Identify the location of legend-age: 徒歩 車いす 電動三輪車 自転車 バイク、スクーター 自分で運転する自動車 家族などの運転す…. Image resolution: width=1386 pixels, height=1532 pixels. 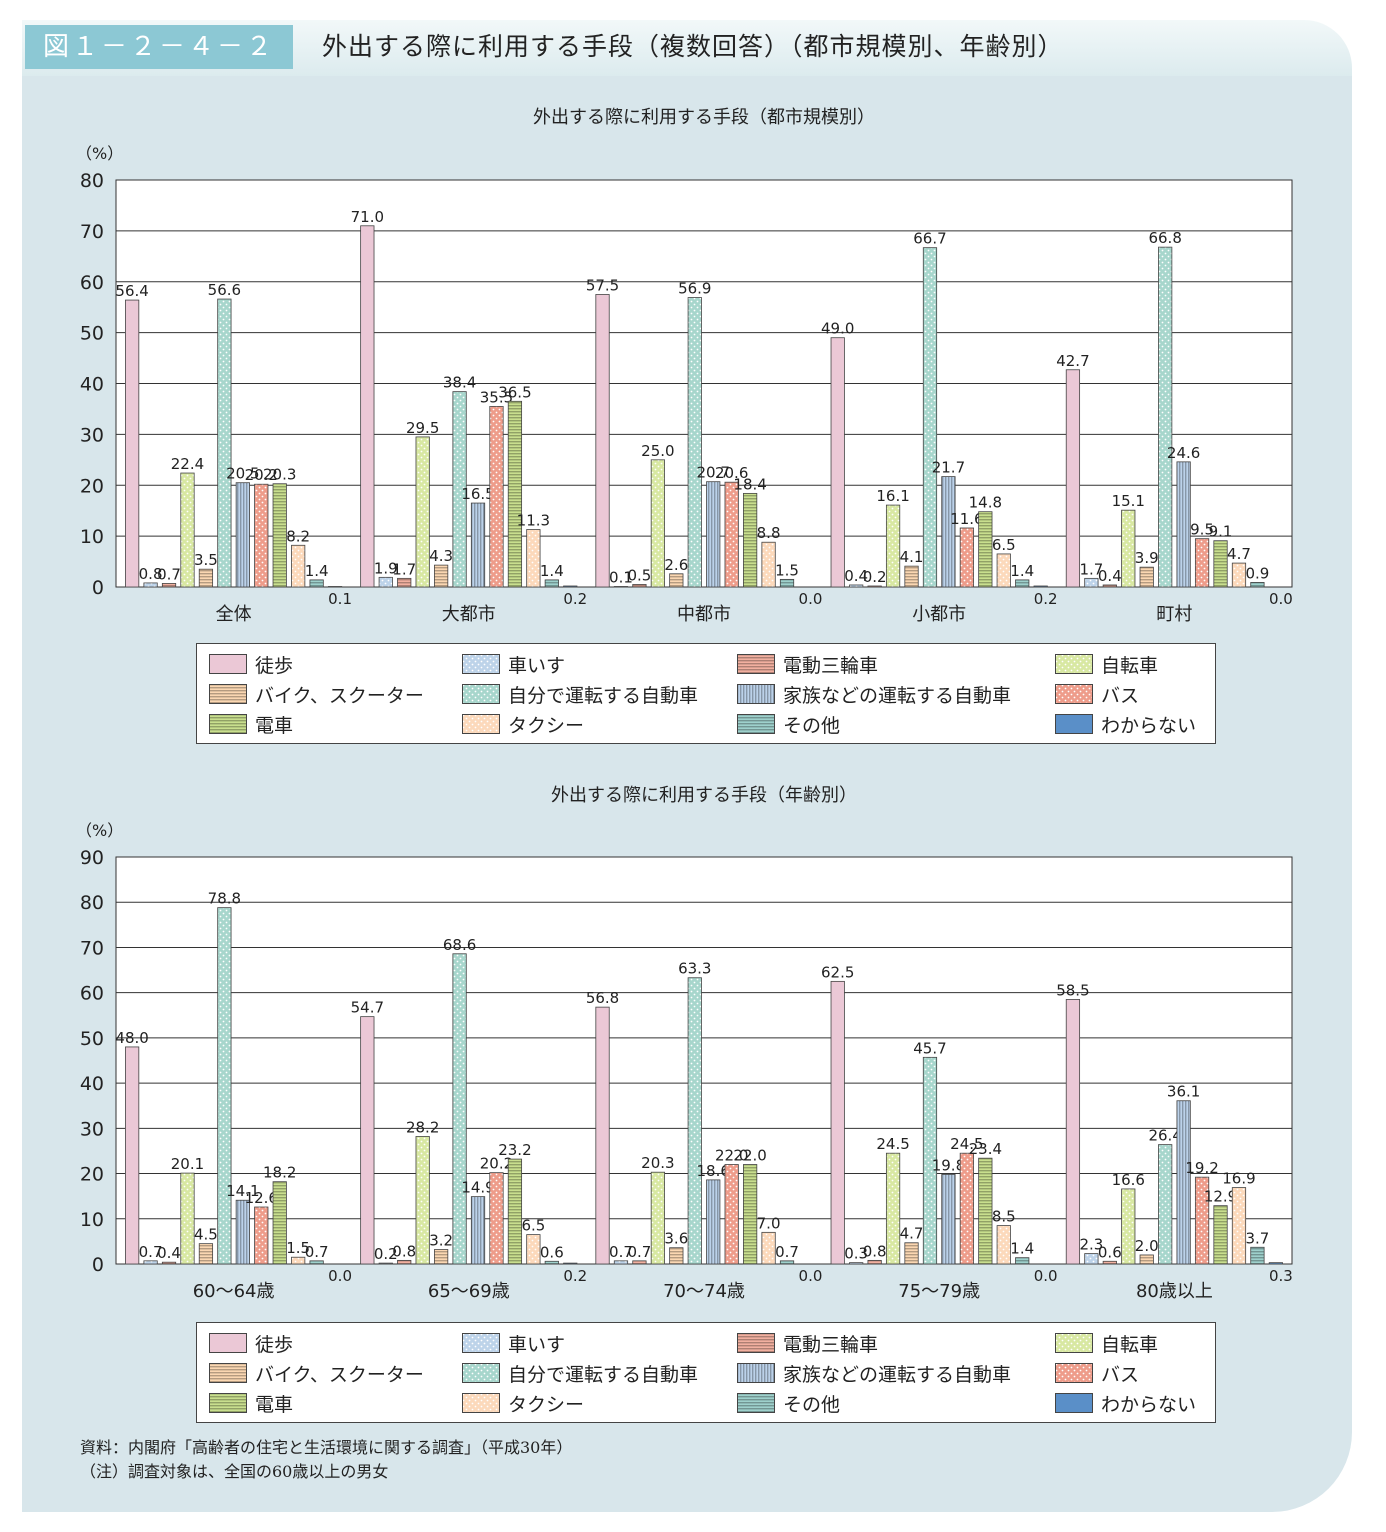
(706, 1372).